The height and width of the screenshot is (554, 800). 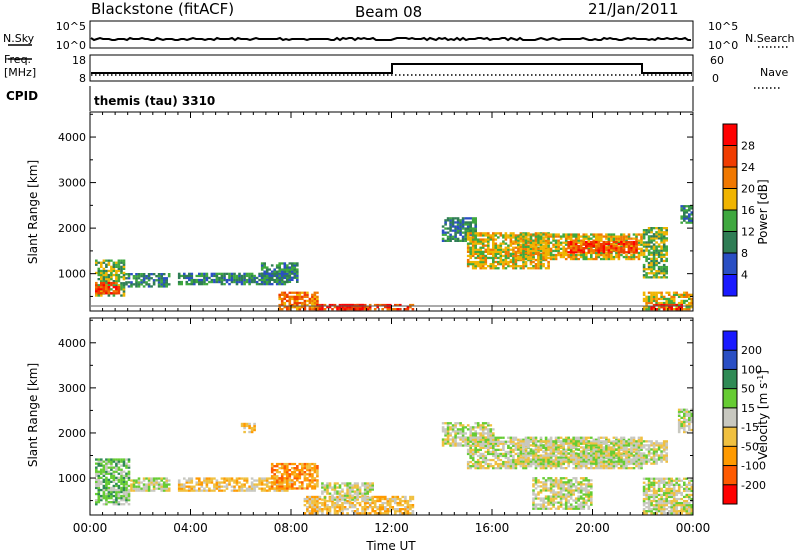 What do you see at coordinates (730, 221) in the screenshot?
I see `colorbar-segment` at bounding box center [730, 221].